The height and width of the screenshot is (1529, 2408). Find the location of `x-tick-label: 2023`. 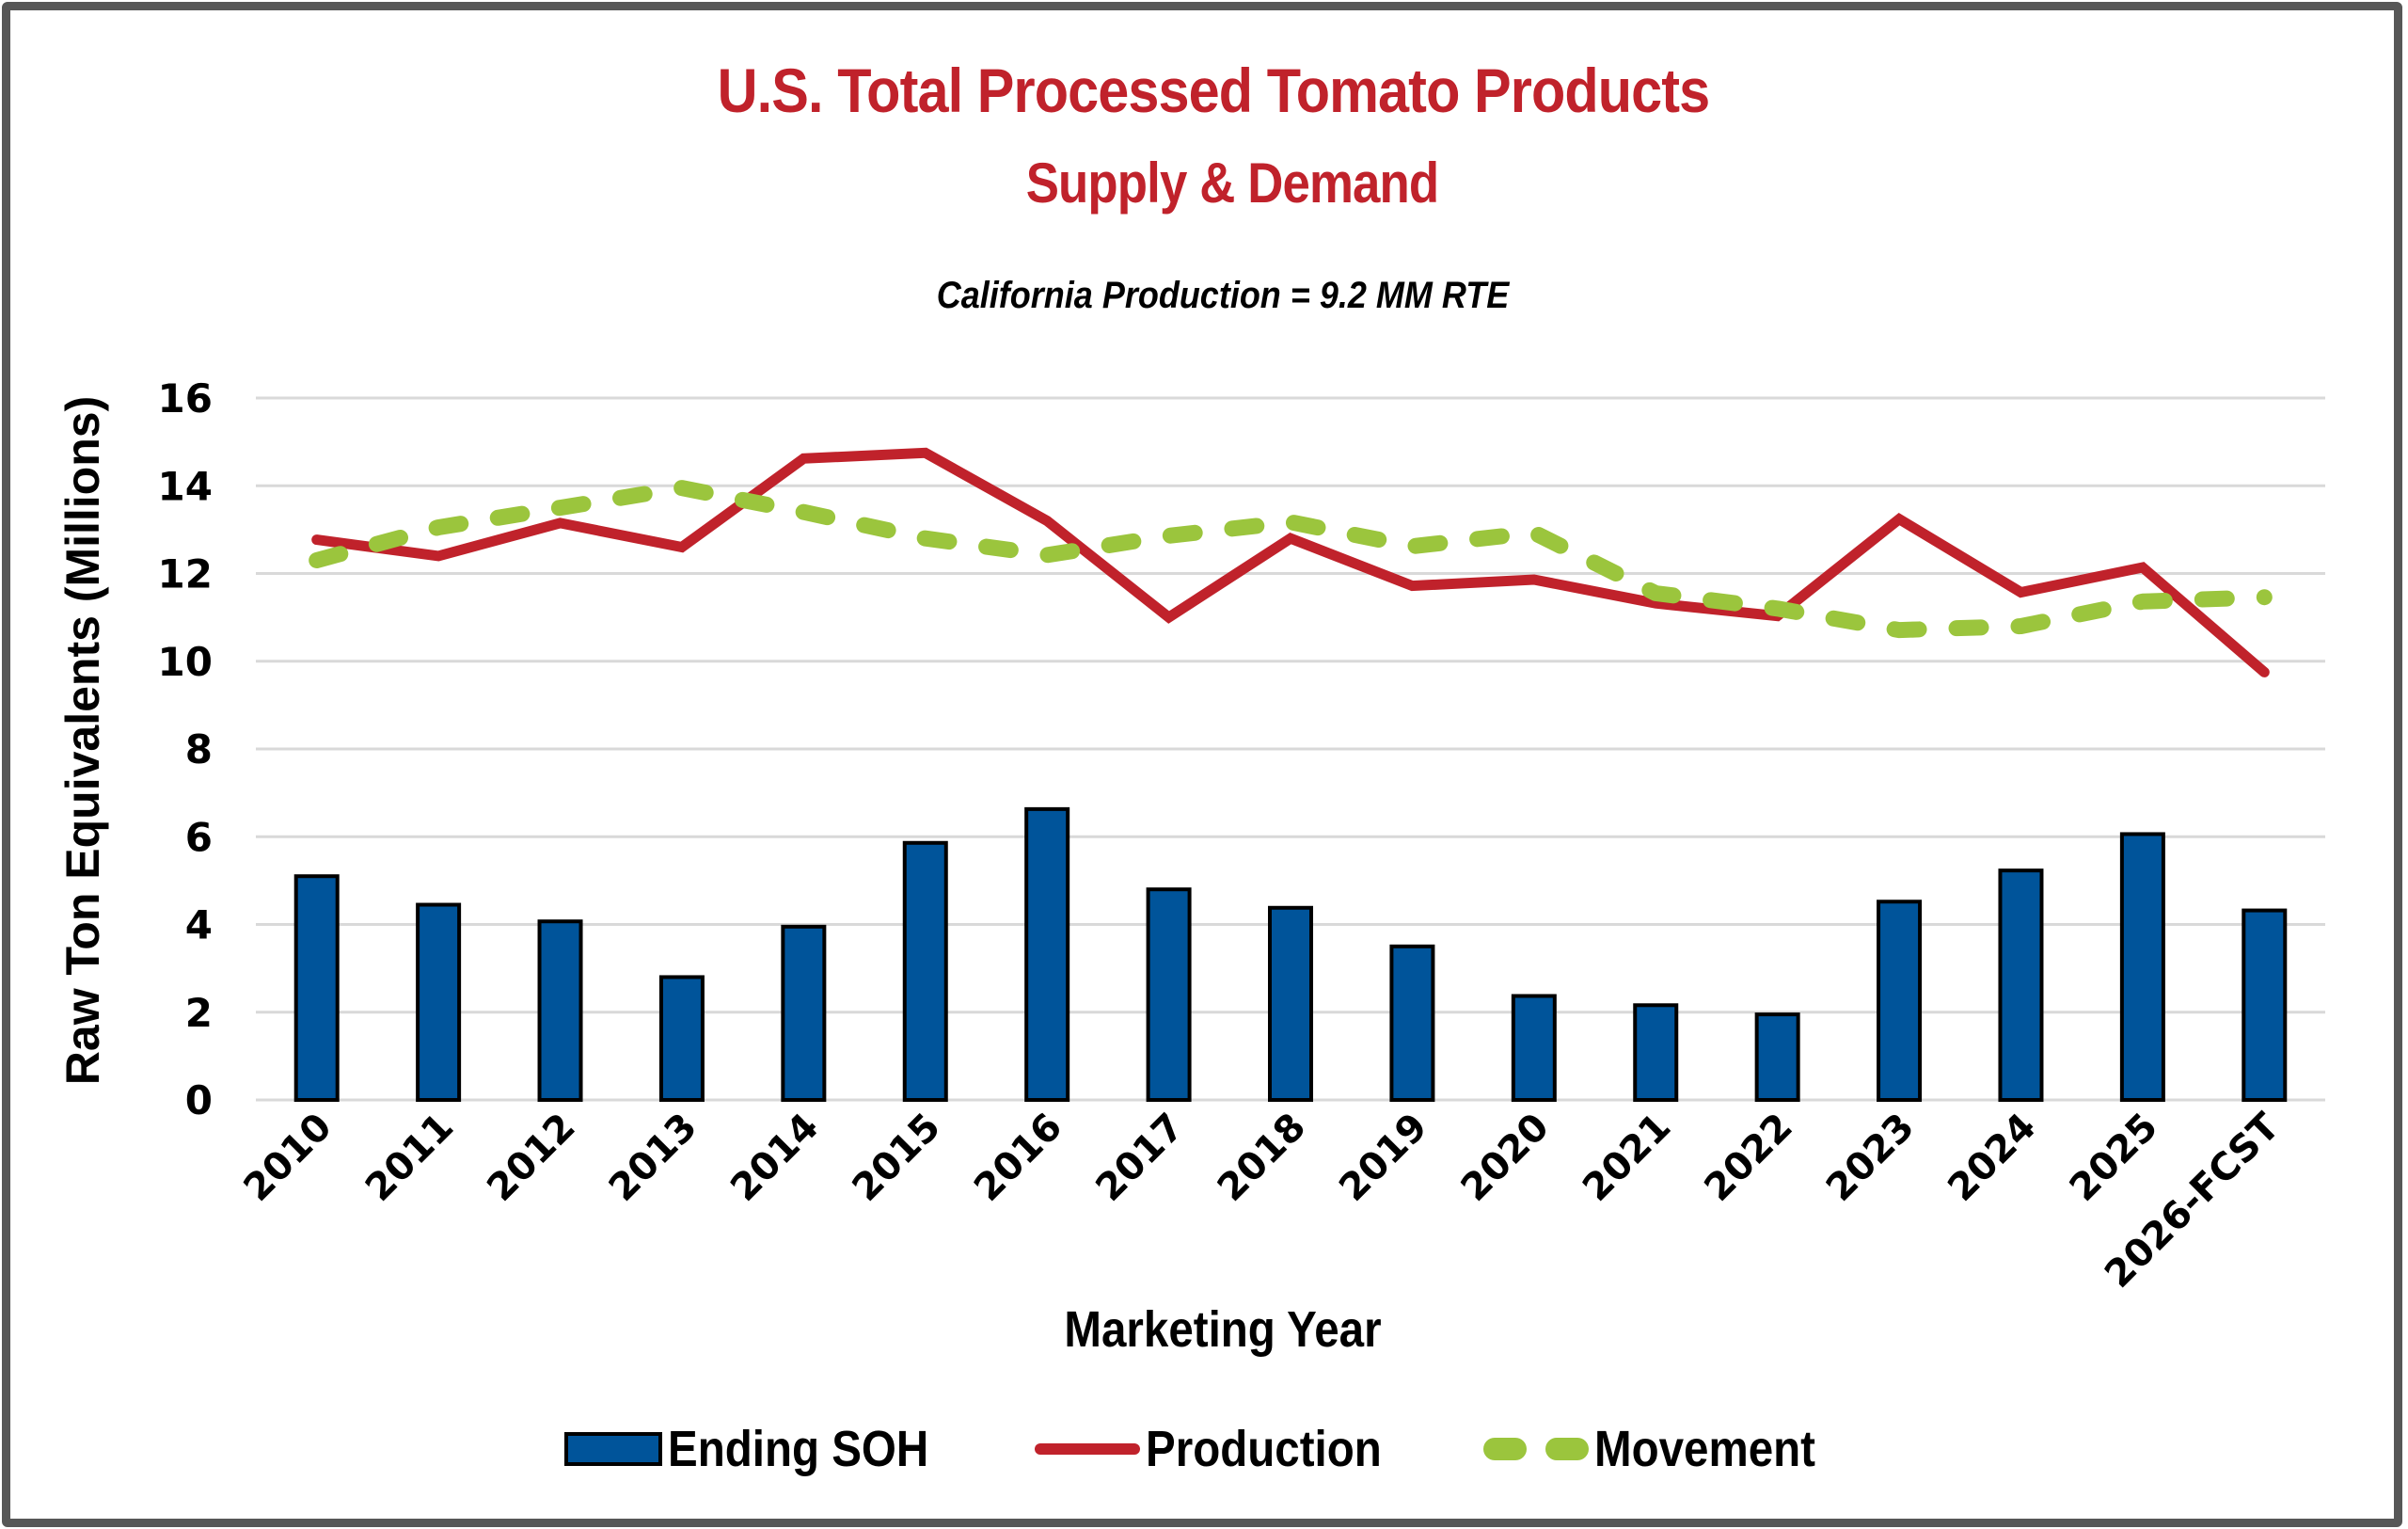

x-tick-label: 2023 is located at coordinates (1871, 1158).